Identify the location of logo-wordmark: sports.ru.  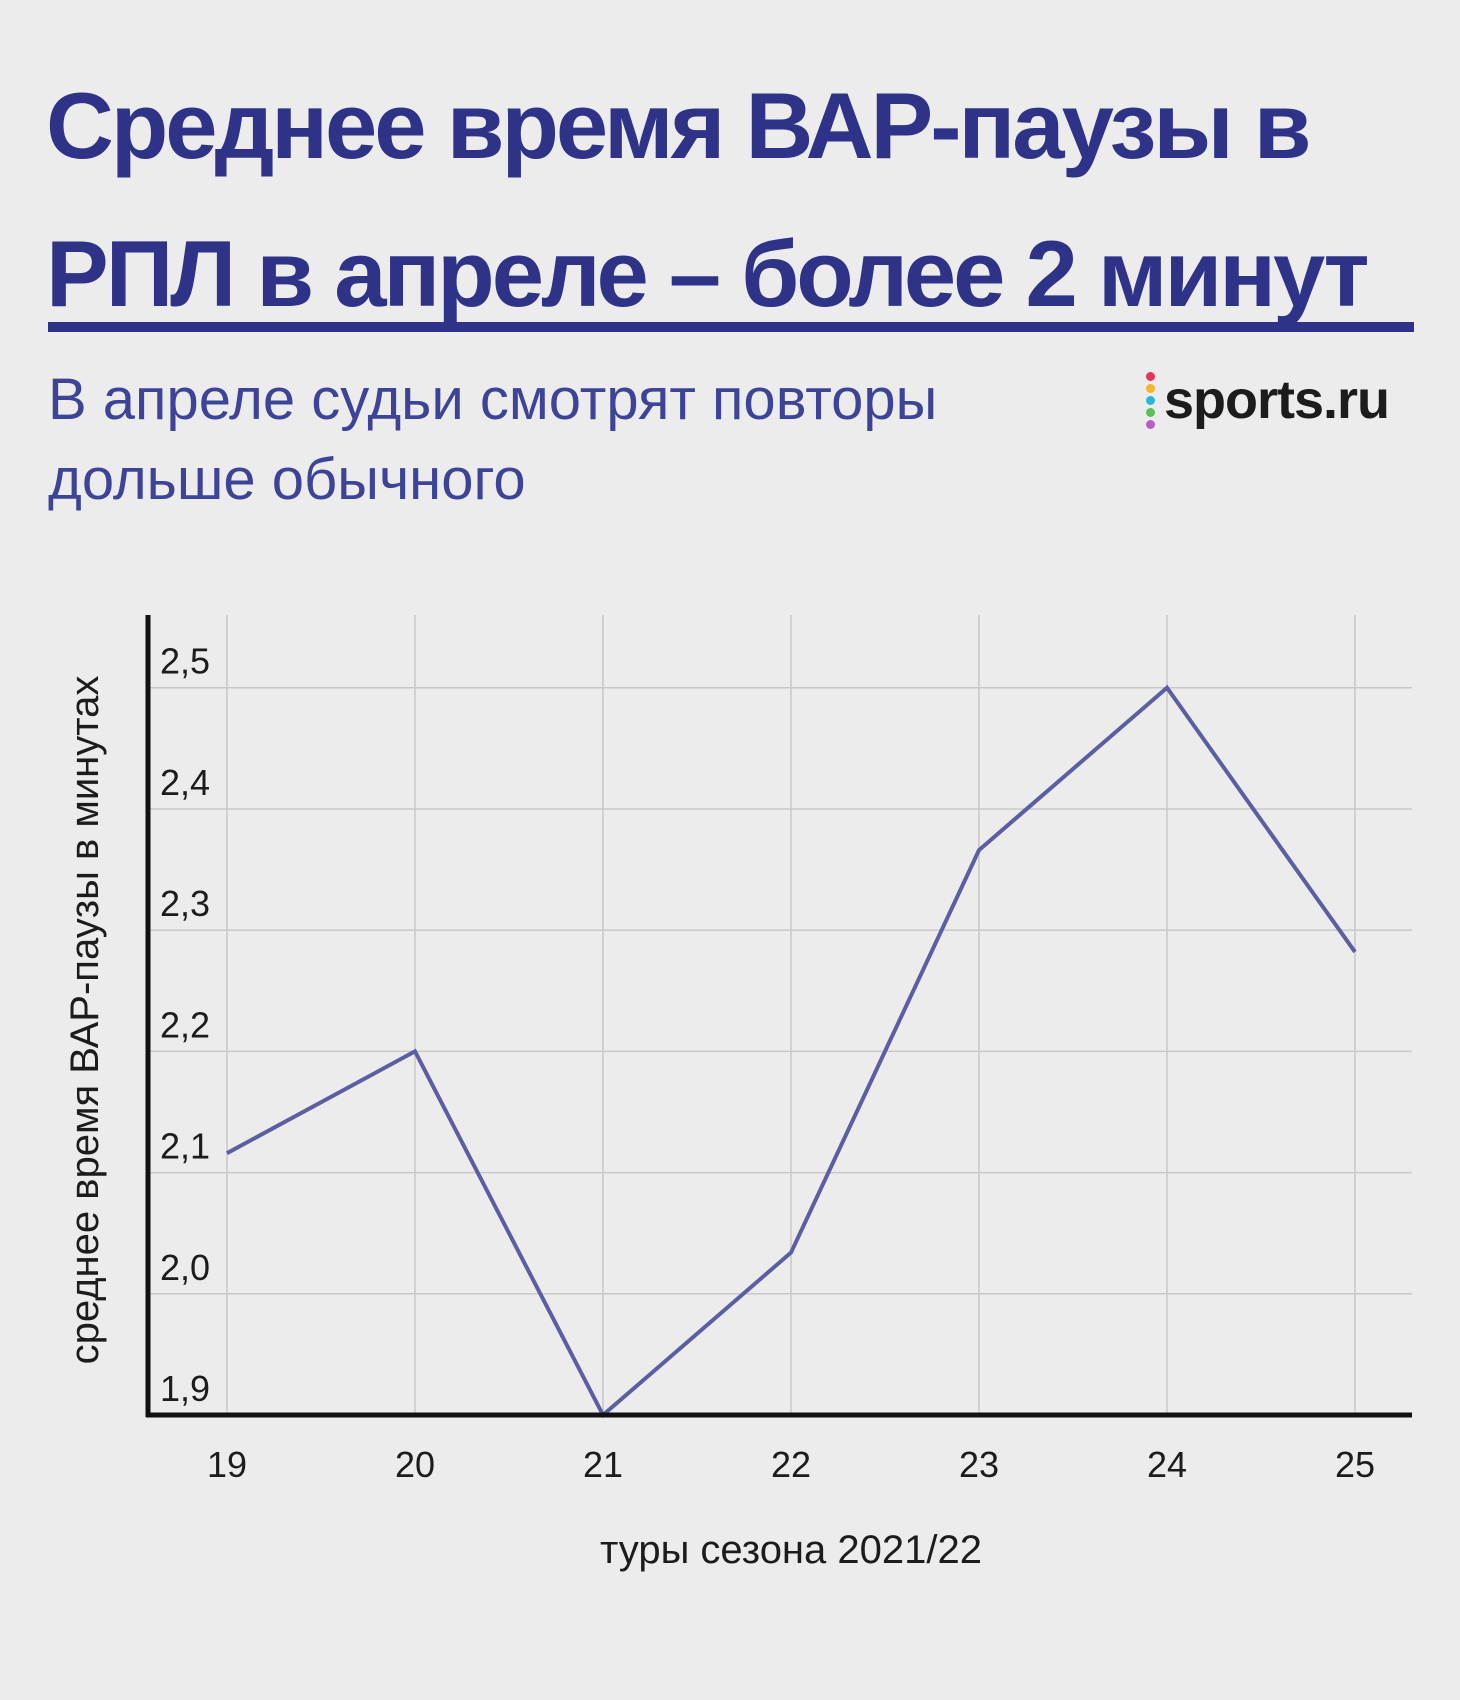
(1277, 400).